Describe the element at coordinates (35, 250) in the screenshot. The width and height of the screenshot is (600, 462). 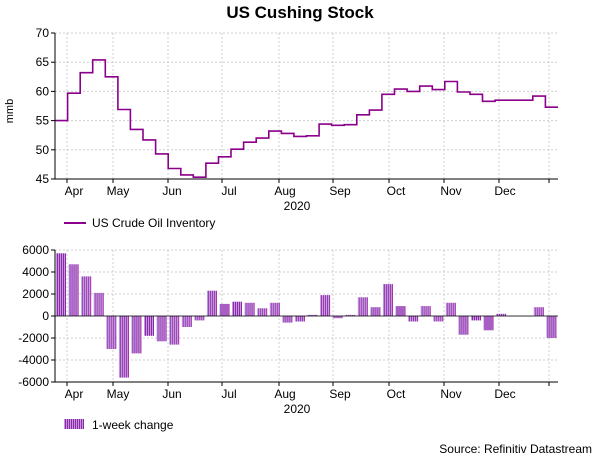
I see `y-tick-label: 6000` at that location.